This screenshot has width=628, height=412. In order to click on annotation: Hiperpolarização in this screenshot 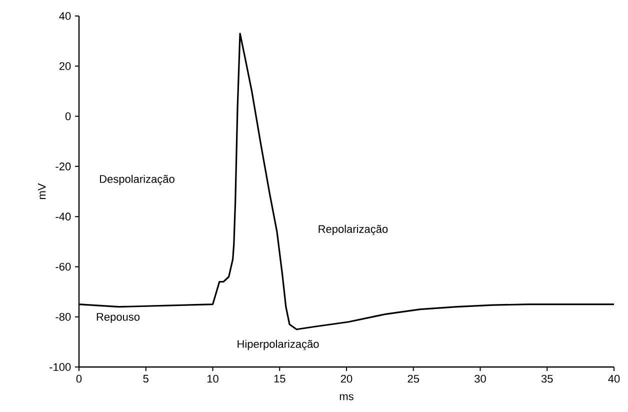, I will do `click(278, 345)`.